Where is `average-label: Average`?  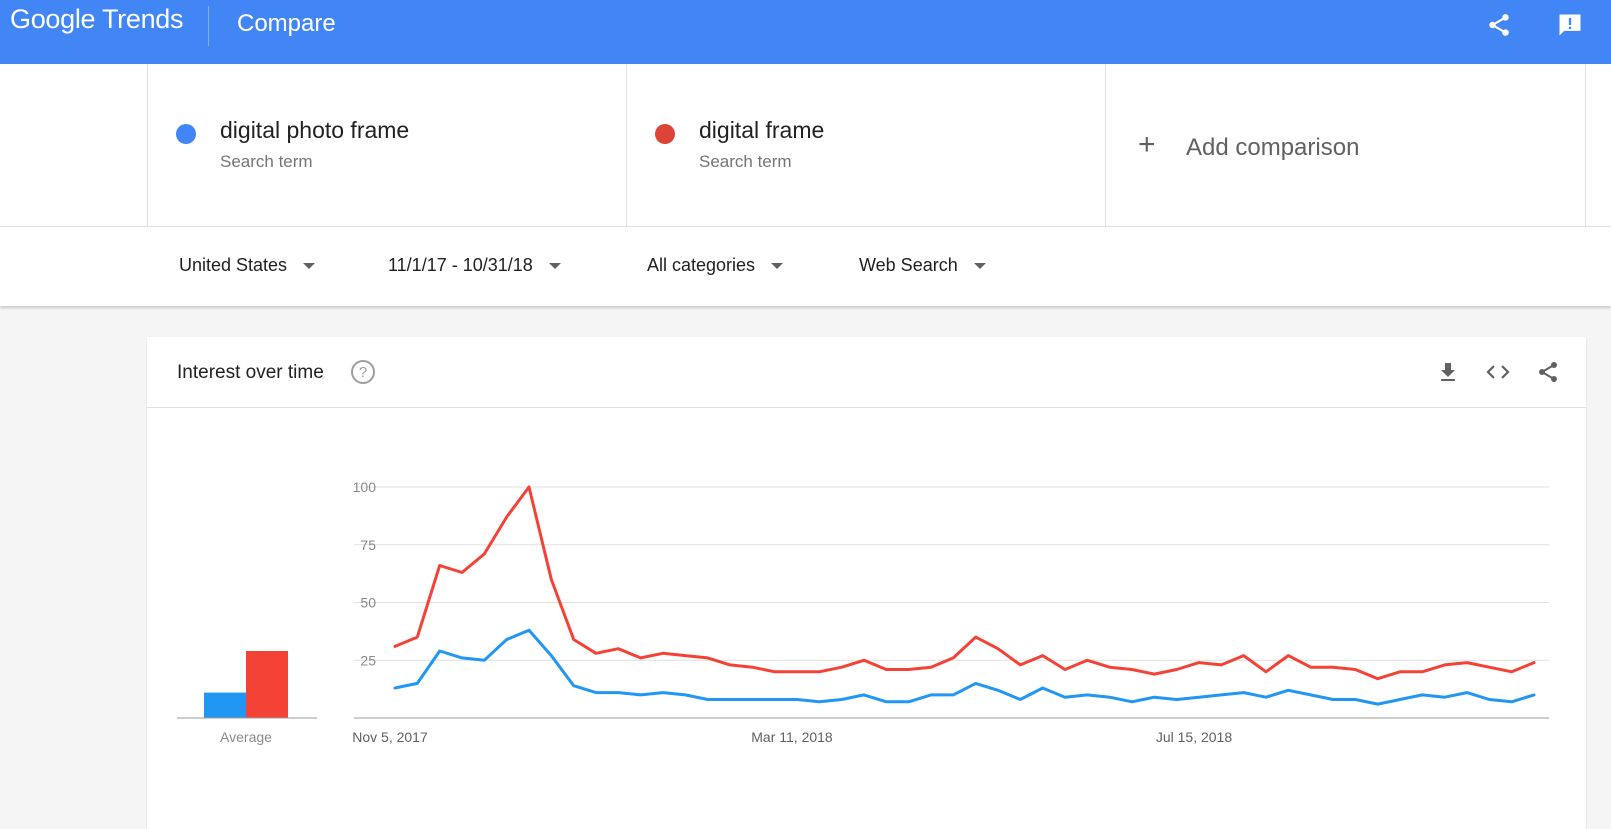 average-label: Average is located at coordinates (246, 737).